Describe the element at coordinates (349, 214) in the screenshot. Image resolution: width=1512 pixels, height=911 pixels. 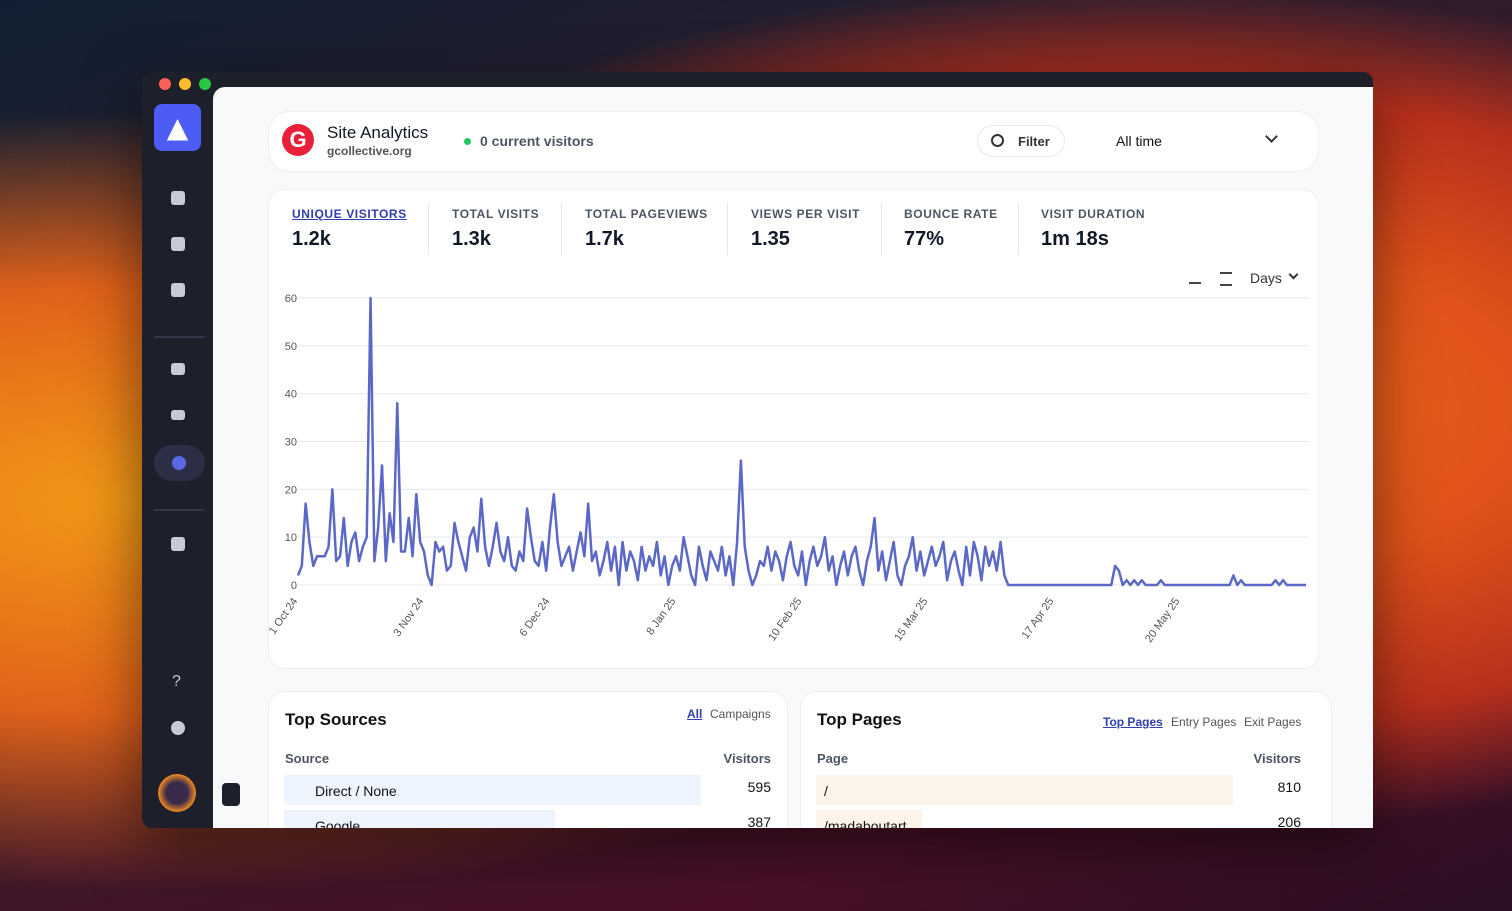
I see `metric-label: UNIQUE VISITORS` at that location.